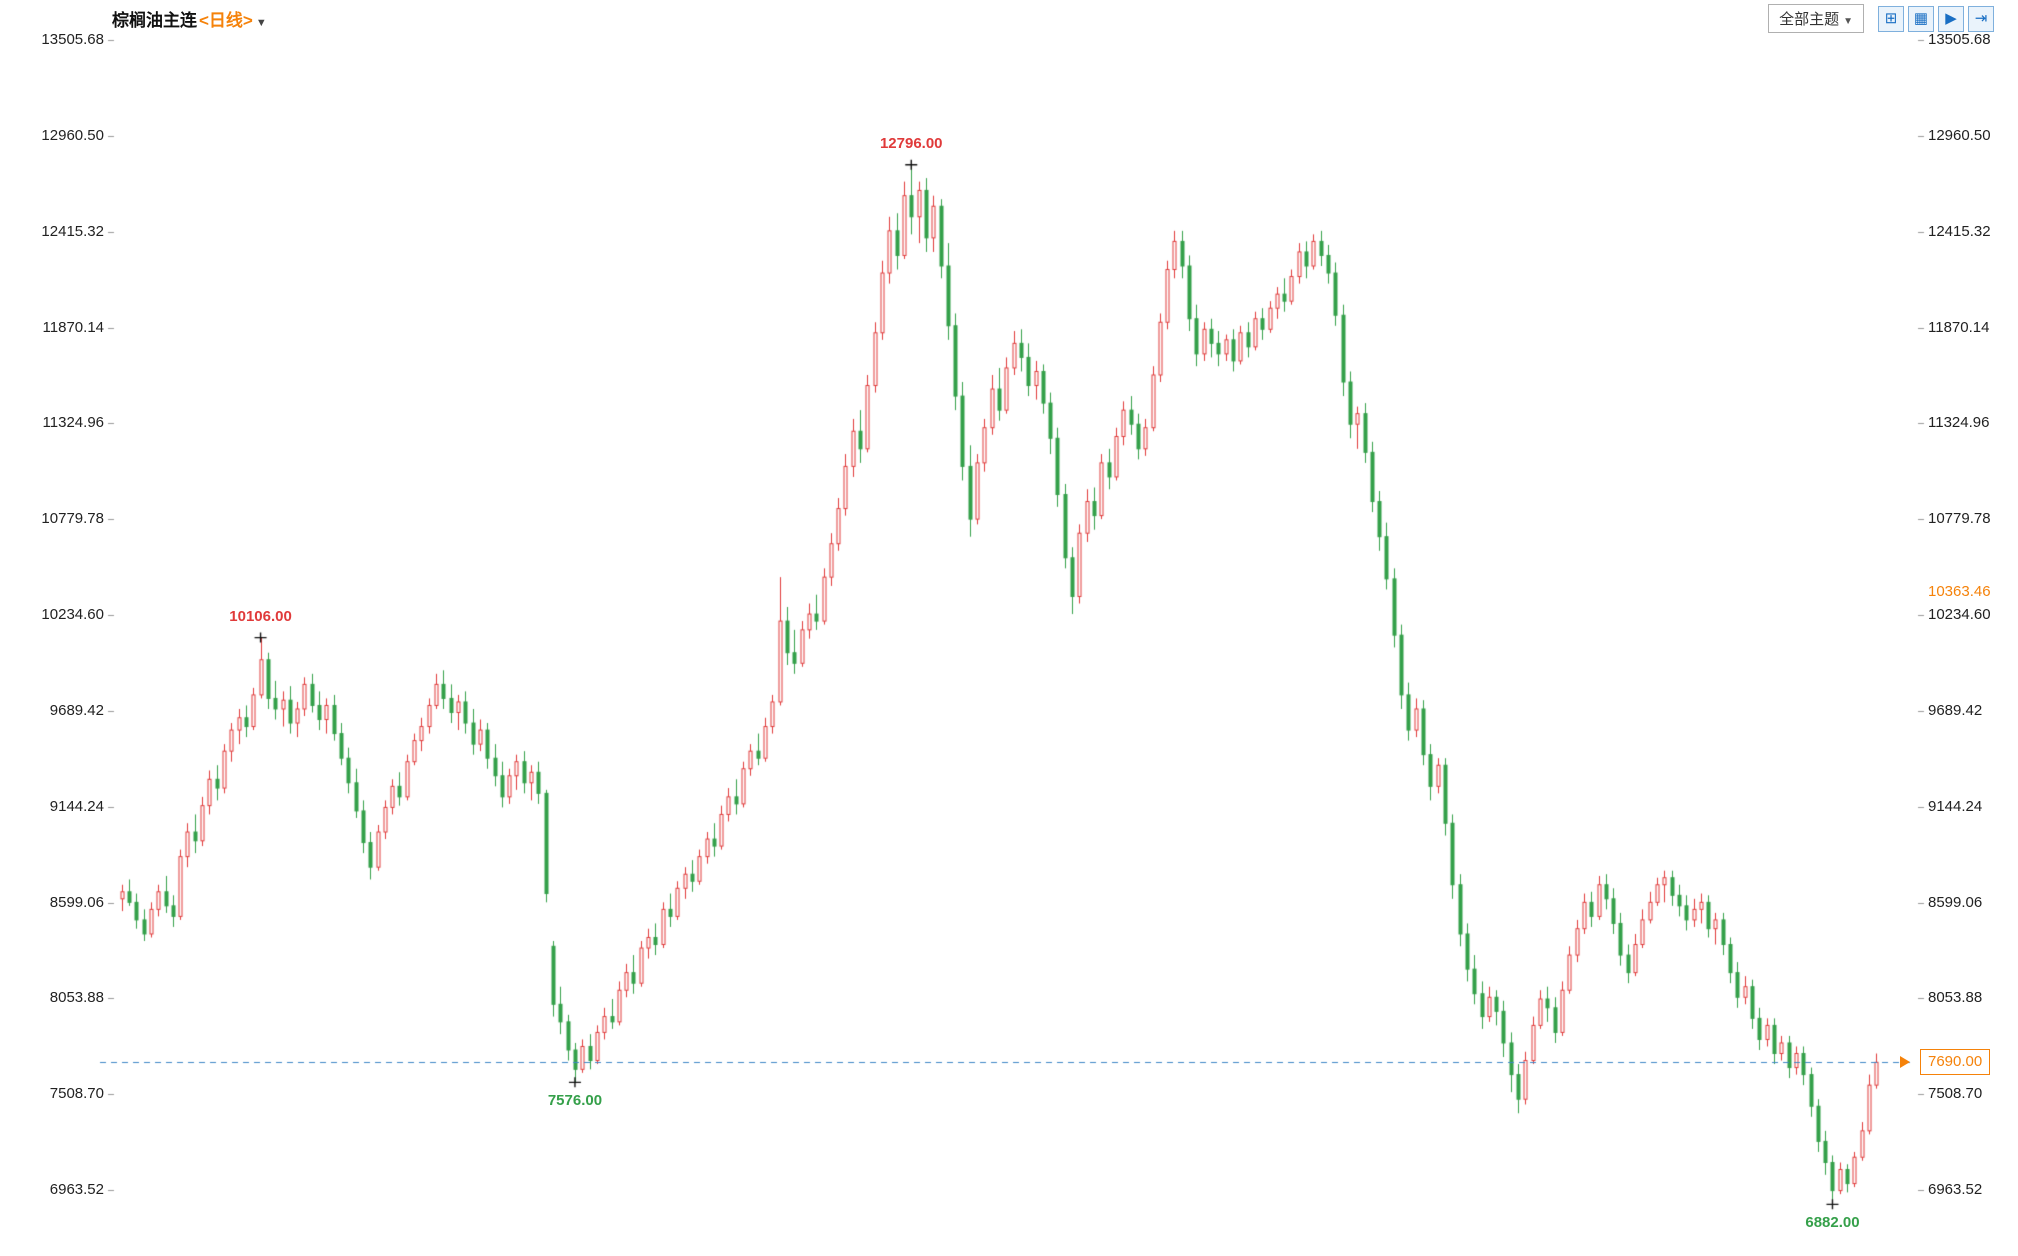  I want to click on collapse-right-icon: ⇥, so click(1981, 18).